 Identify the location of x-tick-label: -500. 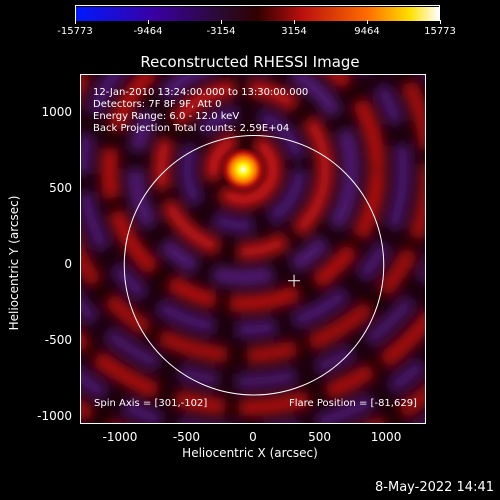
(186, 437).